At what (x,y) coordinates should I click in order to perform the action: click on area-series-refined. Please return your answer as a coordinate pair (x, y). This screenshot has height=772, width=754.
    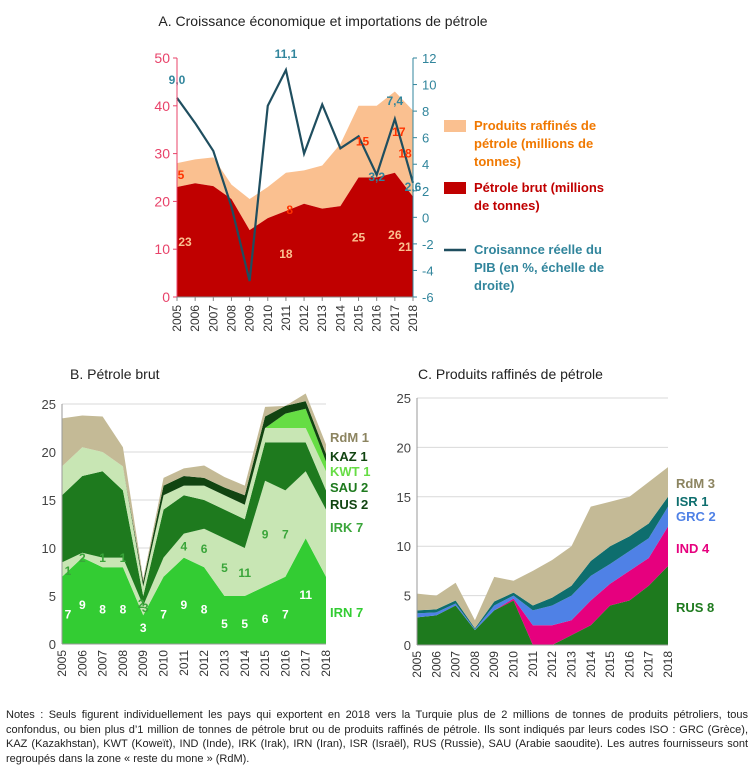
    Looking at the image, I should click on (295, 161).